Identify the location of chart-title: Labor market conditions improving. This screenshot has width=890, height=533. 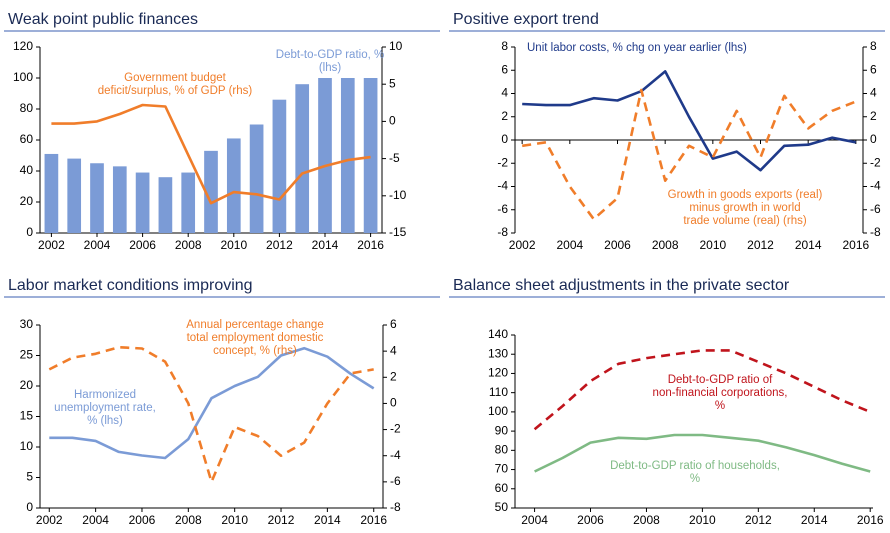
(130, 285).